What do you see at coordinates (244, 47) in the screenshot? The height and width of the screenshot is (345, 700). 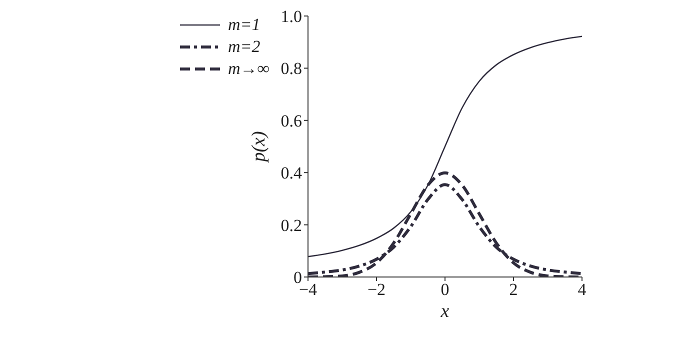 I see `legend-label: m=2` at bounding box center [244, 47].